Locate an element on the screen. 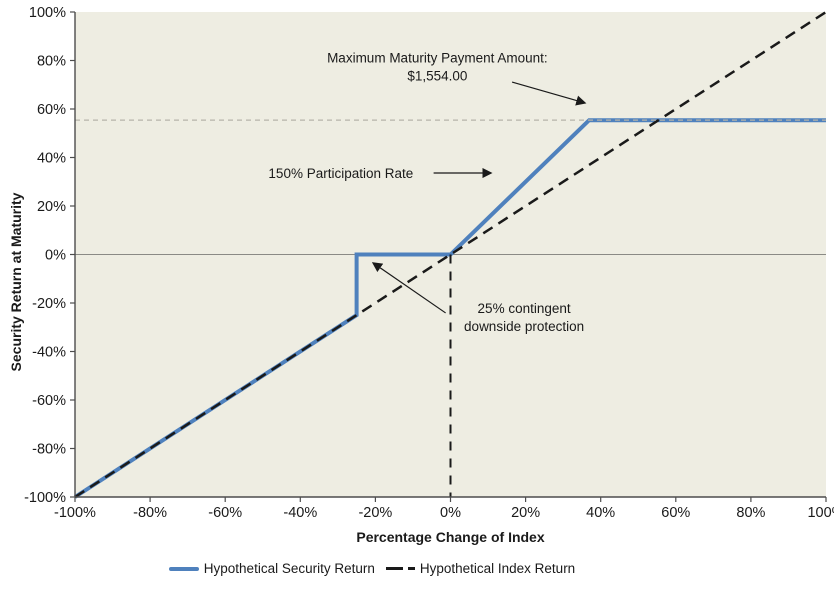  x-tick-label: -100% is located at coordinates (75, 513).